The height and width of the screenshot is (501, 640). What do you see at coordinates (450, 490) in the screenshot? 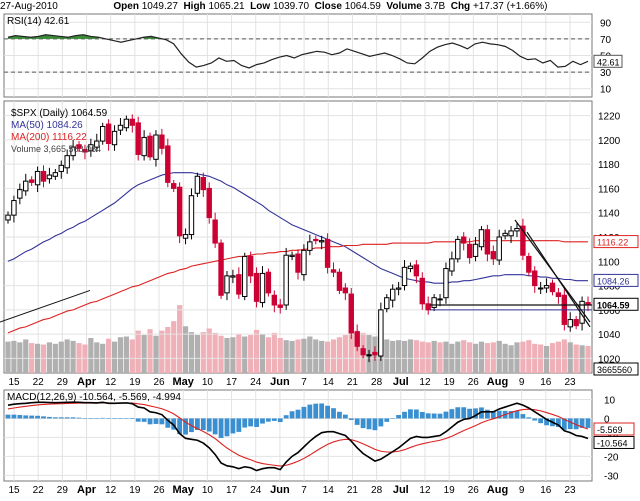
I see `macd-x-tick-label: 19` at bounding box center [450, 490].